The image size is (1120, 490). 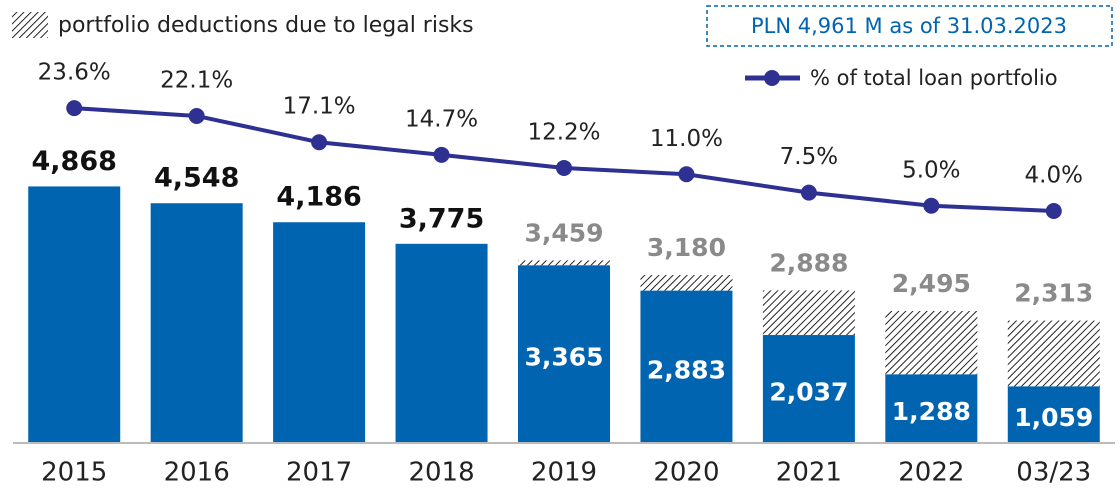 What do you see at coordinates (809, 157) in the screenshot?
I see `line-value-label: 7.5%` at bounding box center [809, 157].